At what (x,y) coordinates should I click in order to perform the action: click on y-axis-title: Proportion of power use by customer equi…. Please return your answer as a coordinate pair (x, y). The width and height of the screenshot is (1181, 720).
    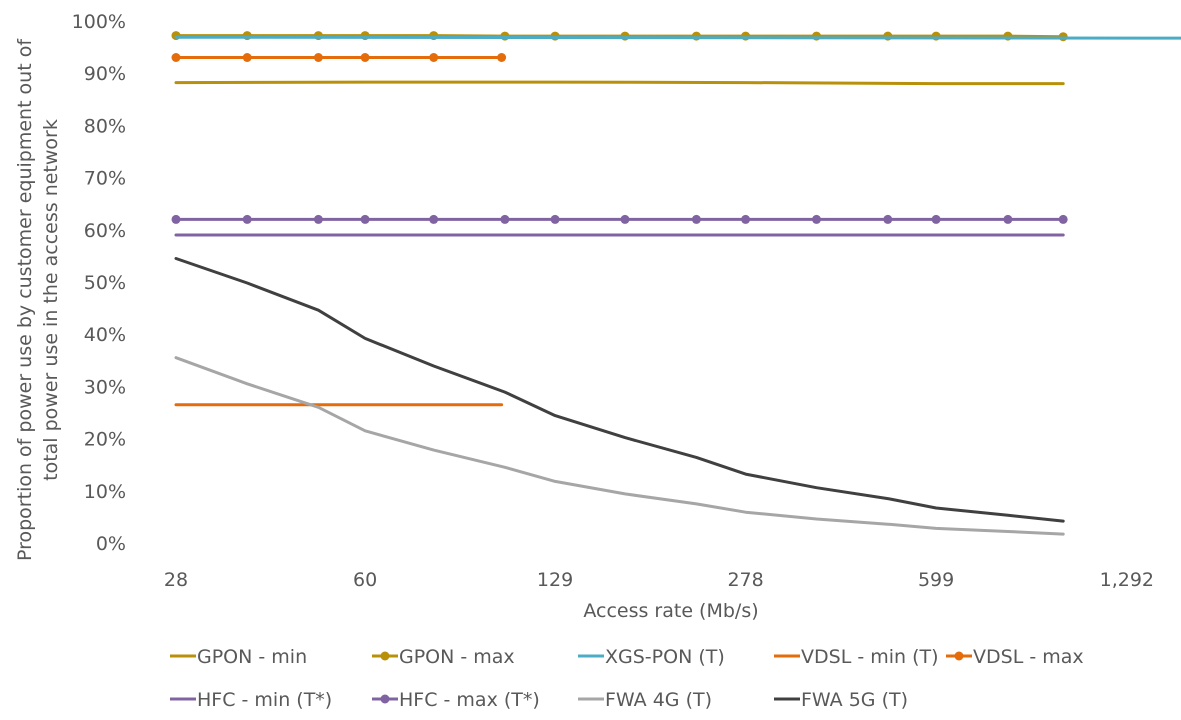
    Looking at the image, I should click on (38, 299).